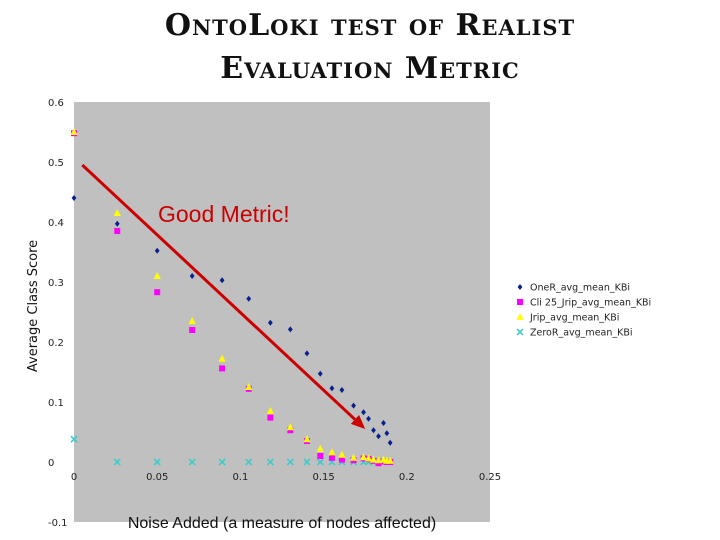 The width and height of the screenshot is (720, 540). I want to click on legend-label: ZeroR_avg_mean_KBi, so click(581, 333).